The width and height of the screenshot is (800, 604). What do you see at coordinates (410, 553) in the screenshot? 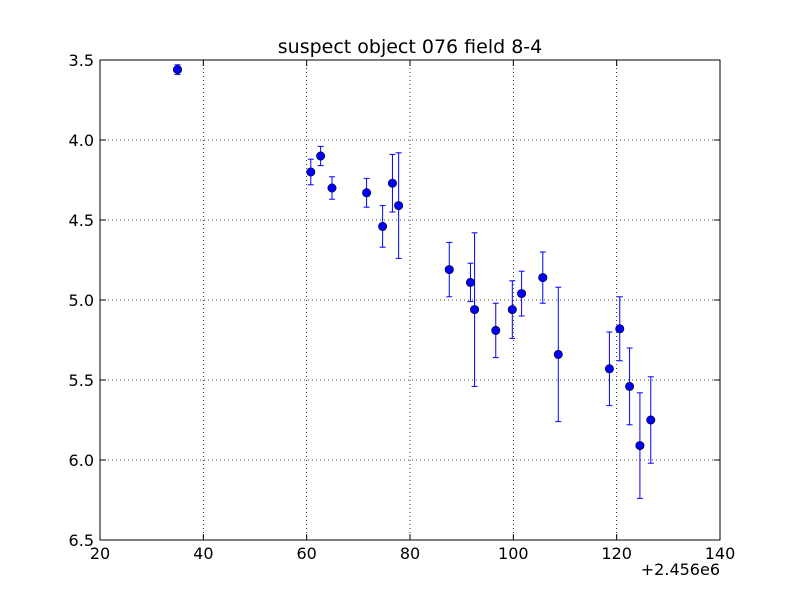
I see `x-tick-label: 80` at bounding box center [410, 553].